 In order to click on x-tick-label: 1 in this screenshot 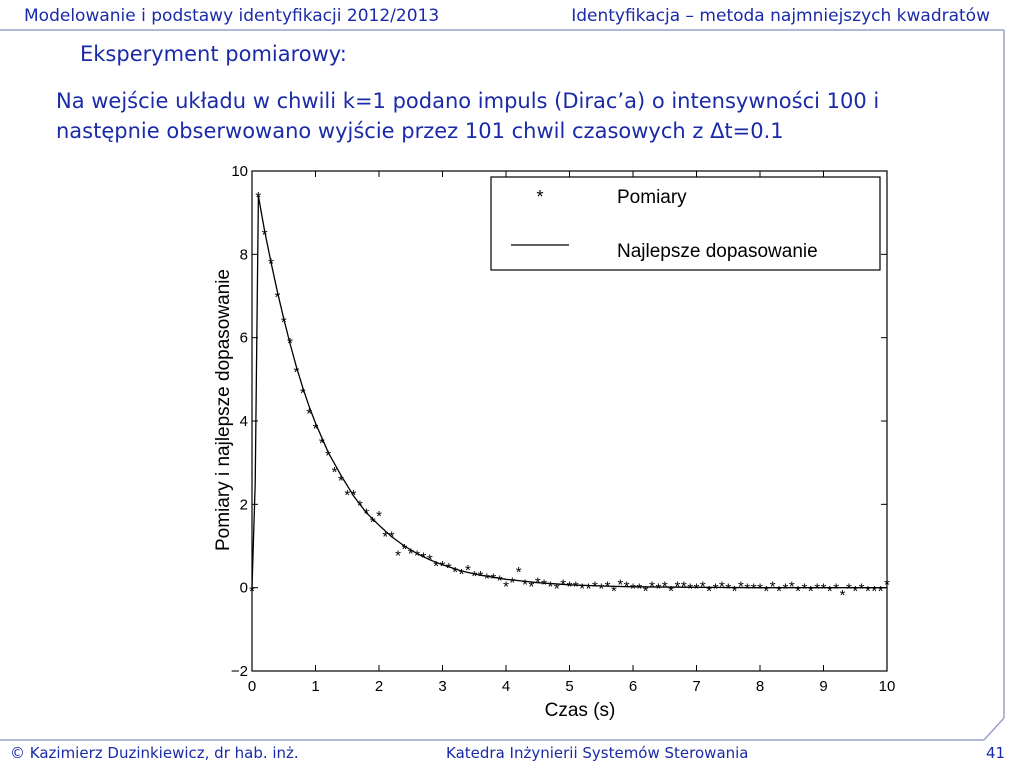, I will do `click(315, 686)`.